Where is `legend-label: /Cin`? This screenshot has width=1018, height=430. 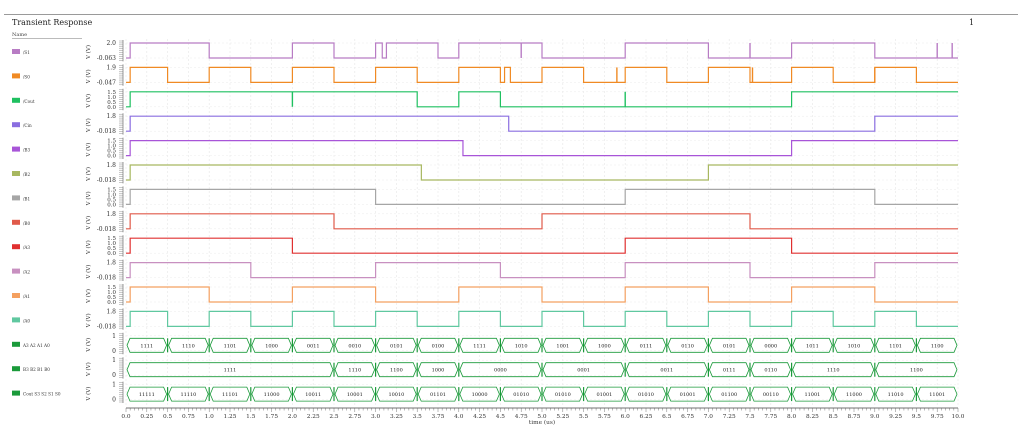 legend-label: /Cin is located at coordinates (27, 125).